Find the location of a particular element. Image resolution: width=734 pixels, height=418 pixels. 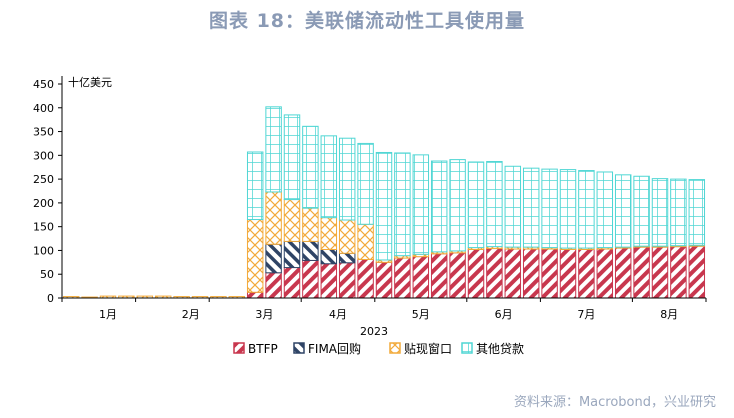

x-tick-label: 2月 is located at coordinates (191, 314).